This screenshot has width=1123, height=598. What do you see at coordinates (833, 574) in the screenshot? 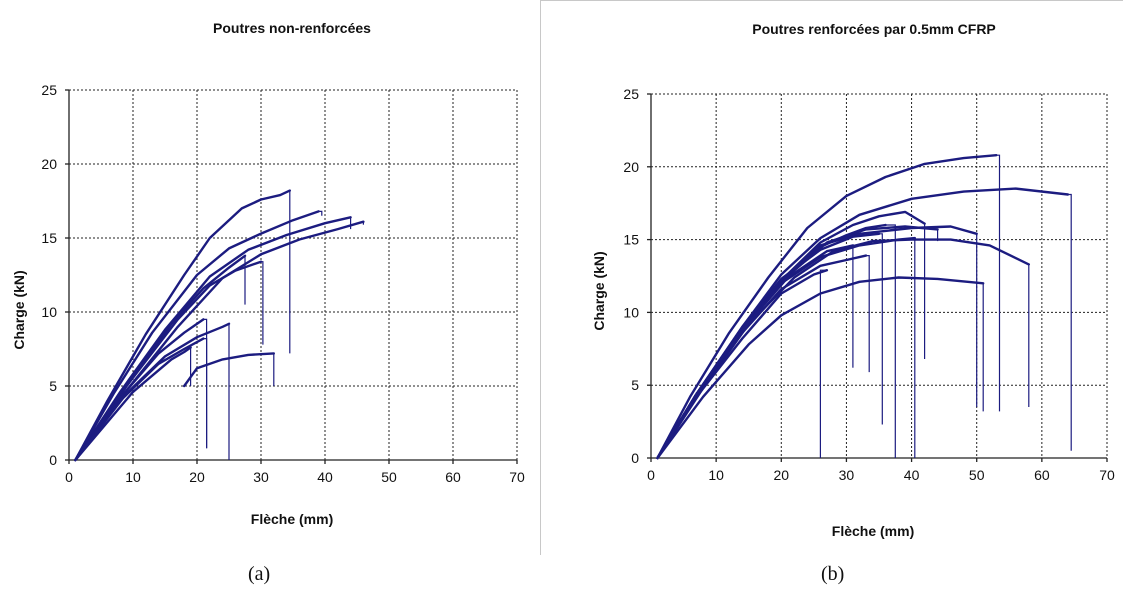
I see `caption-b: (b)` at bounding box center [833, 574].